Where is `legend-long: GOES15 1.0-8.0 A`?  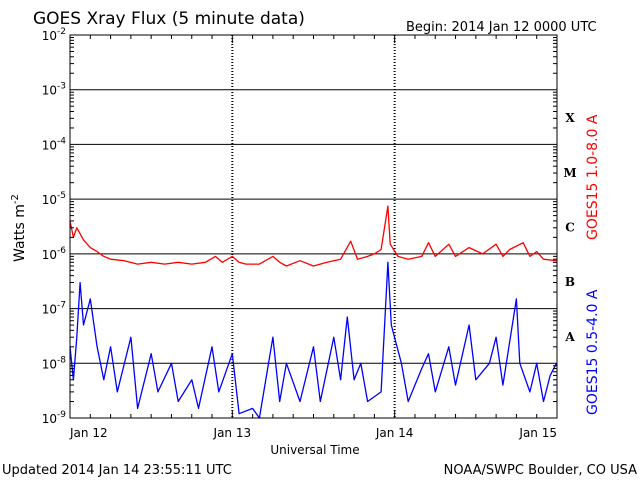
legend-long: GOES15 1.0-8.0 A is located at coordinates (593, 177).